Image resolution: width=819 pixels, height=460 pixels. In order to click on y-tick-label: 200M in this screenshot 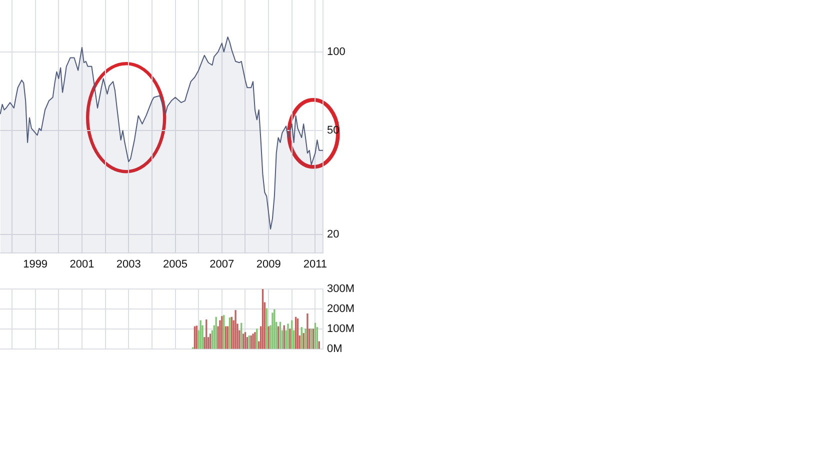, I will do `click(341, 309)`.